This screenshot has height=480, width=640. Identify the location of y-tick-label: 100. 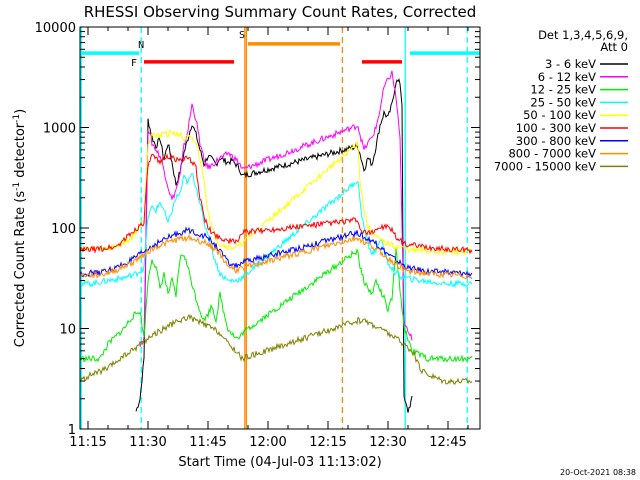
(63, 229).